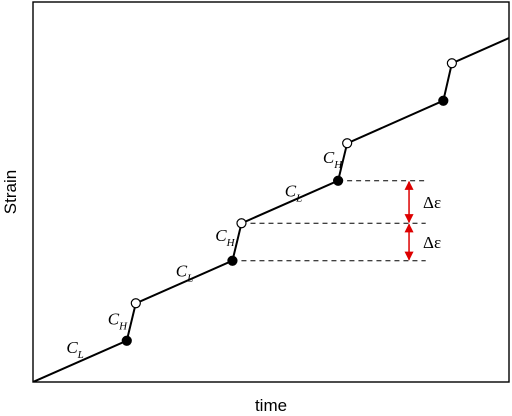 The width and height of the screenshot is (512, 416). What do you see at coordinates (10, 192) in the screenshot?
I see `y-axis-label: Strain` at bounding box center [10, 192].